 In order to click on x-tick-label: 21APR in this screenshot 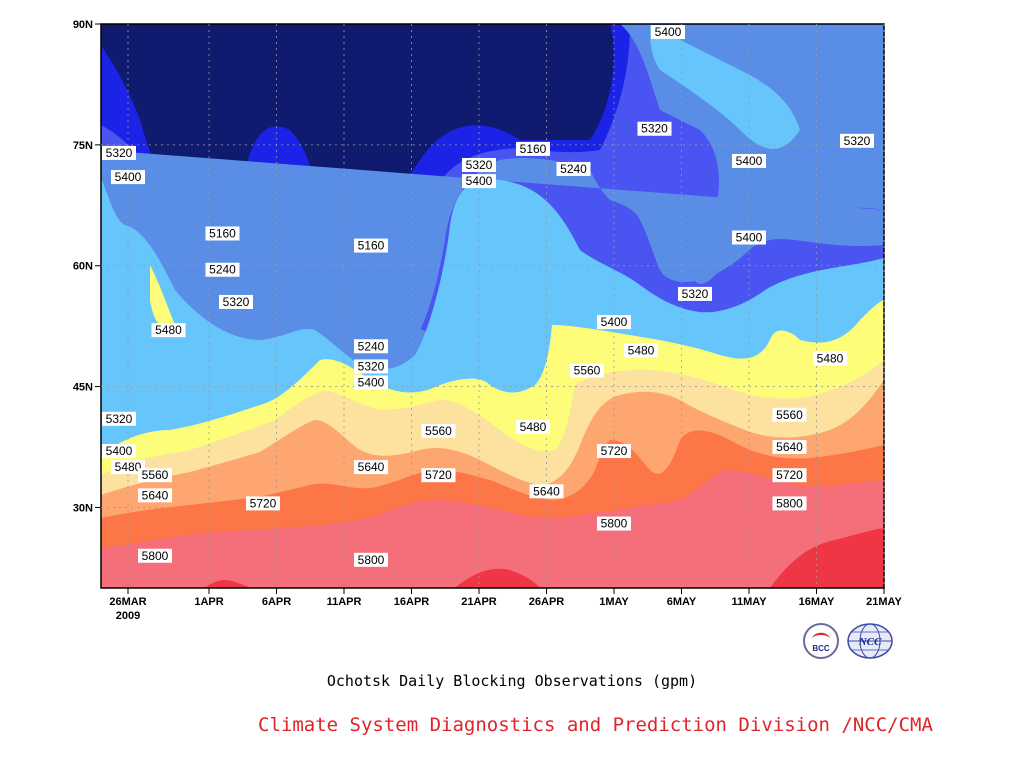, I will do `click(479, 602)`.